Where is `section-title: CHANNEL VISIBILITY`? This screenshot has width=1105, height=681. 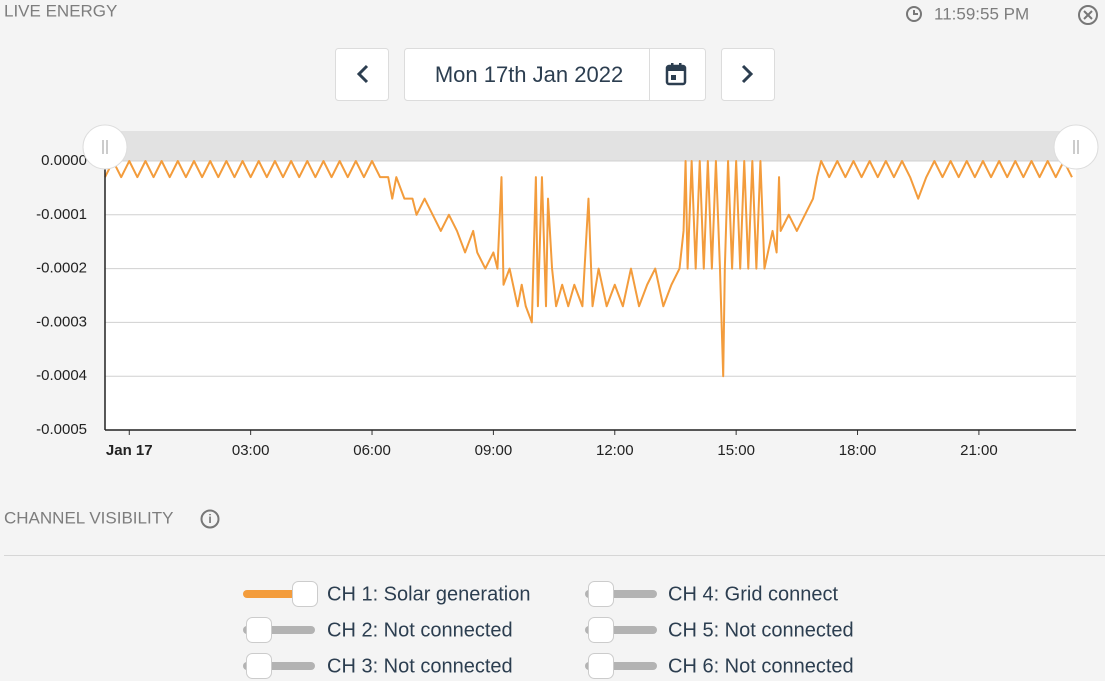 section-title: CHANNEL VISIBILITY is located at coordinates (88, 517).